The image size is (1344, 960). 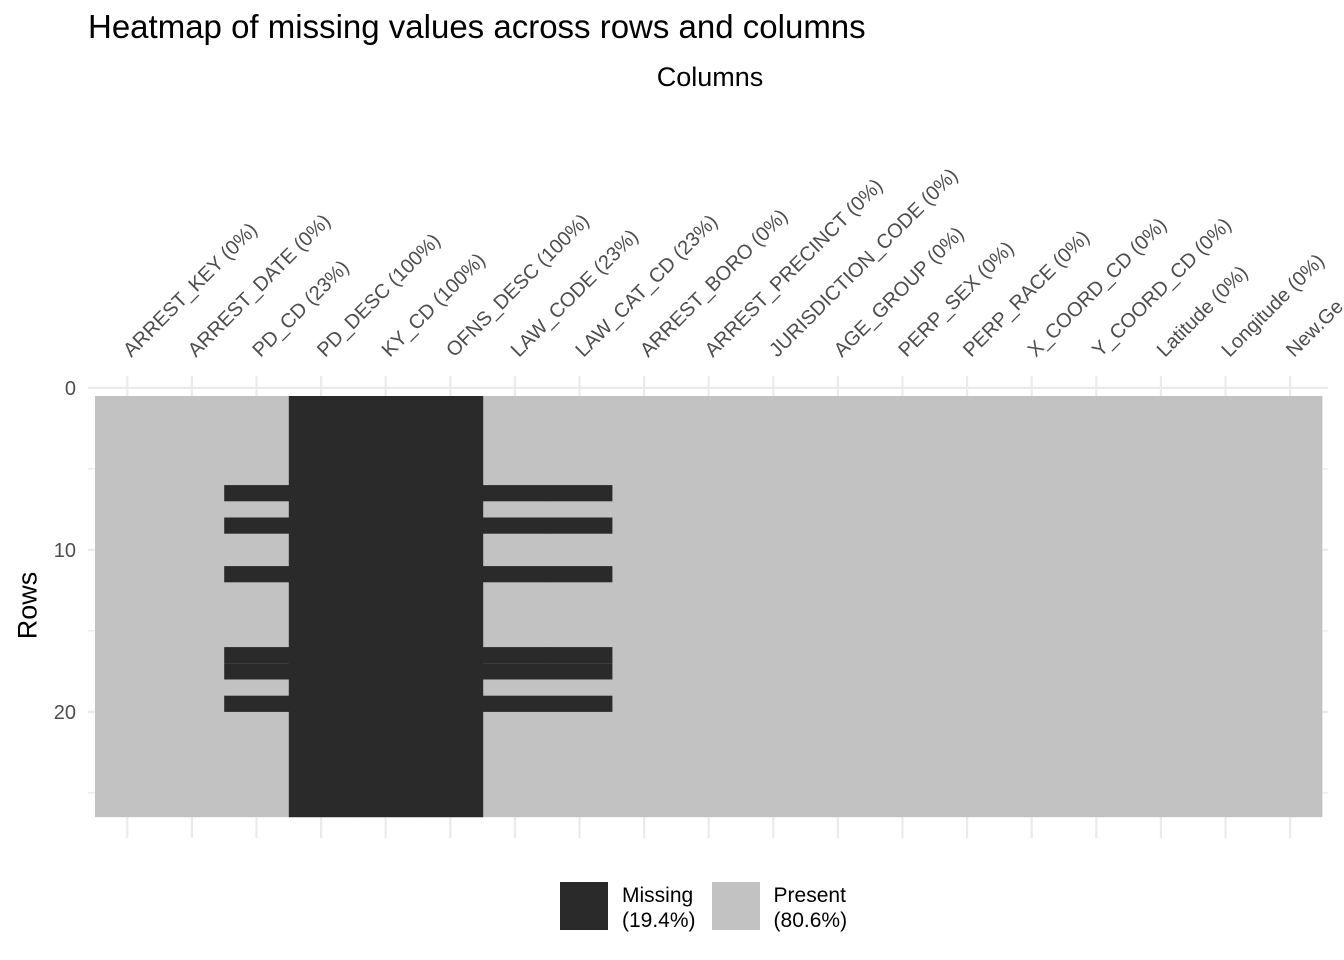 What do you see at coordinates (779, 907) in the screenshot?
I see `legend-item-present: Present (80.6%)` at bounding box center [779, 907].